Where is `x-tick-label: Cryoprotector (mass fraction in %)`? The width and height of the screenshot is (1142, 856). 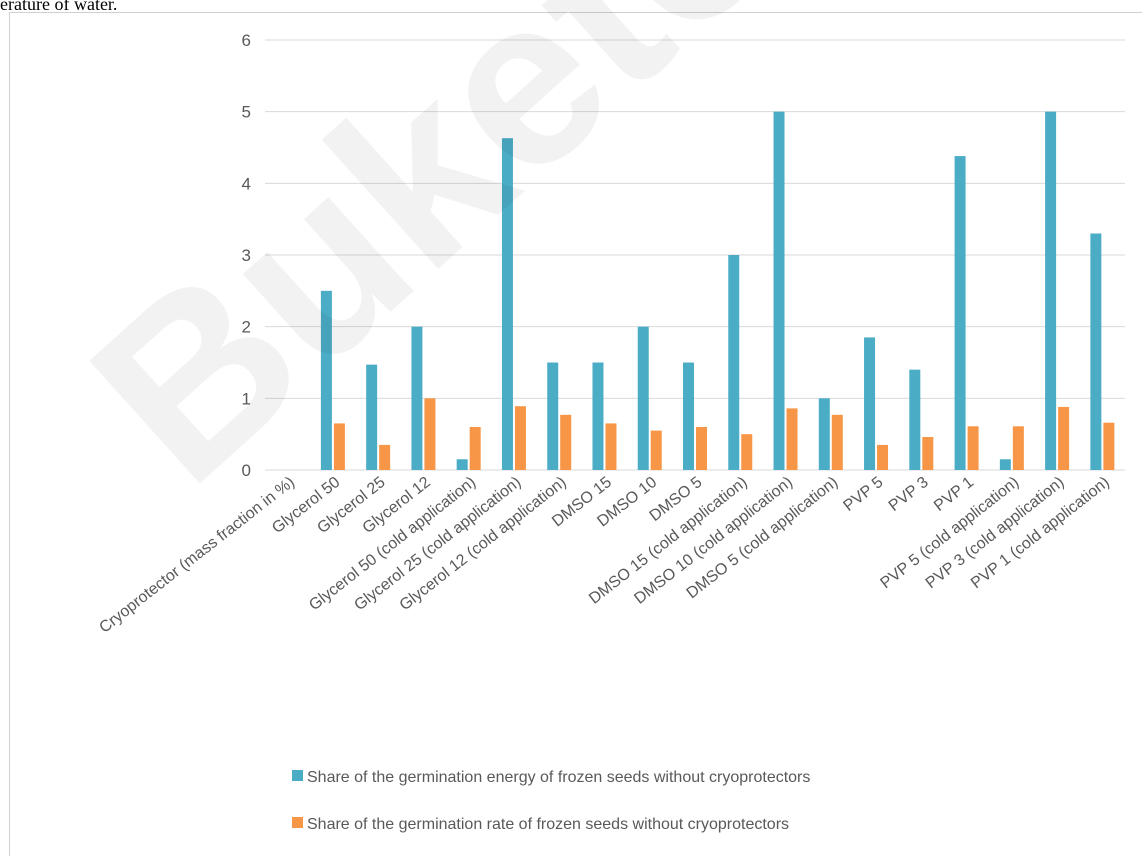
x-tick-label: Cryoprotector (mass fraction in %) is located at coordinates (197, 555).